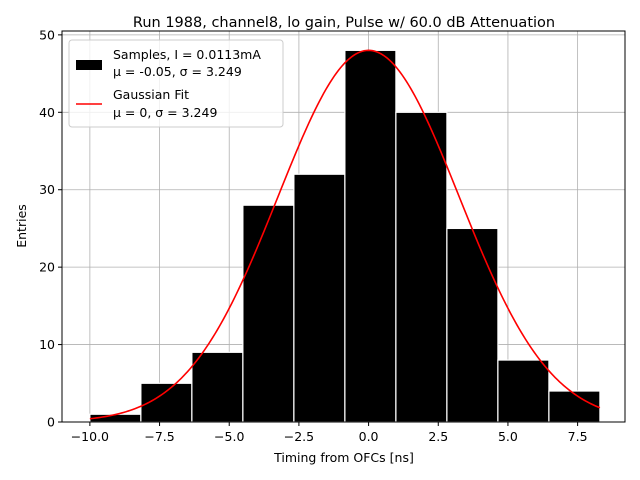 The height and width of the screenshot is (480, 640). What do you see at coordinates (159, 436) in the screenshot?
I see `x-tick-label: −7.5` at bounding box center [159, 436].